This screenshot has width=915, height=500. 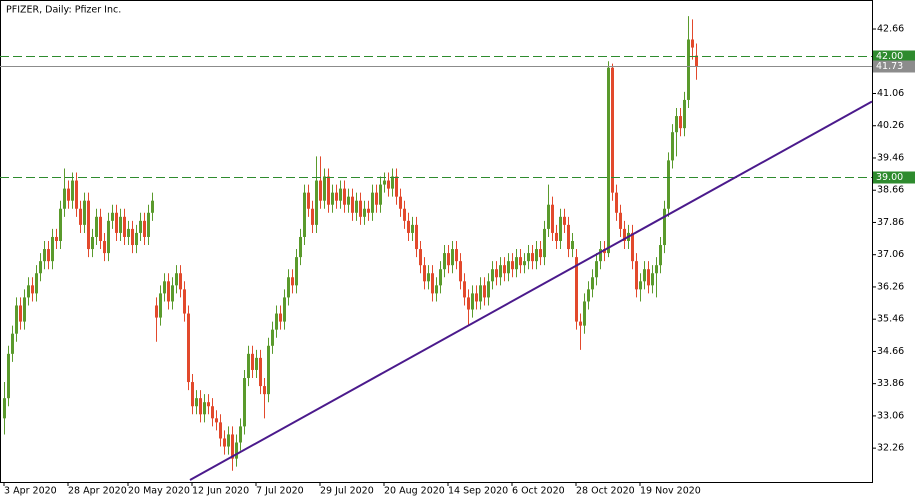 What do you see at coordinates (890, 222) in the screenshot?
I see `y-tick-label: 37.86` at bounding box center [890, 222].